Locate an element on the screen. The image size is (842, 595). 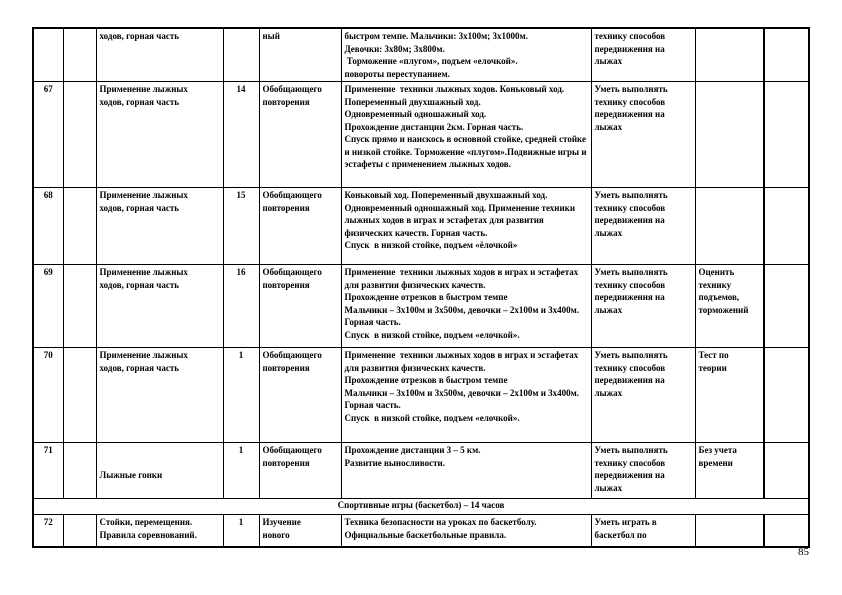
topic-cell: ходов, горная часть is located at coordinates (159, 54).